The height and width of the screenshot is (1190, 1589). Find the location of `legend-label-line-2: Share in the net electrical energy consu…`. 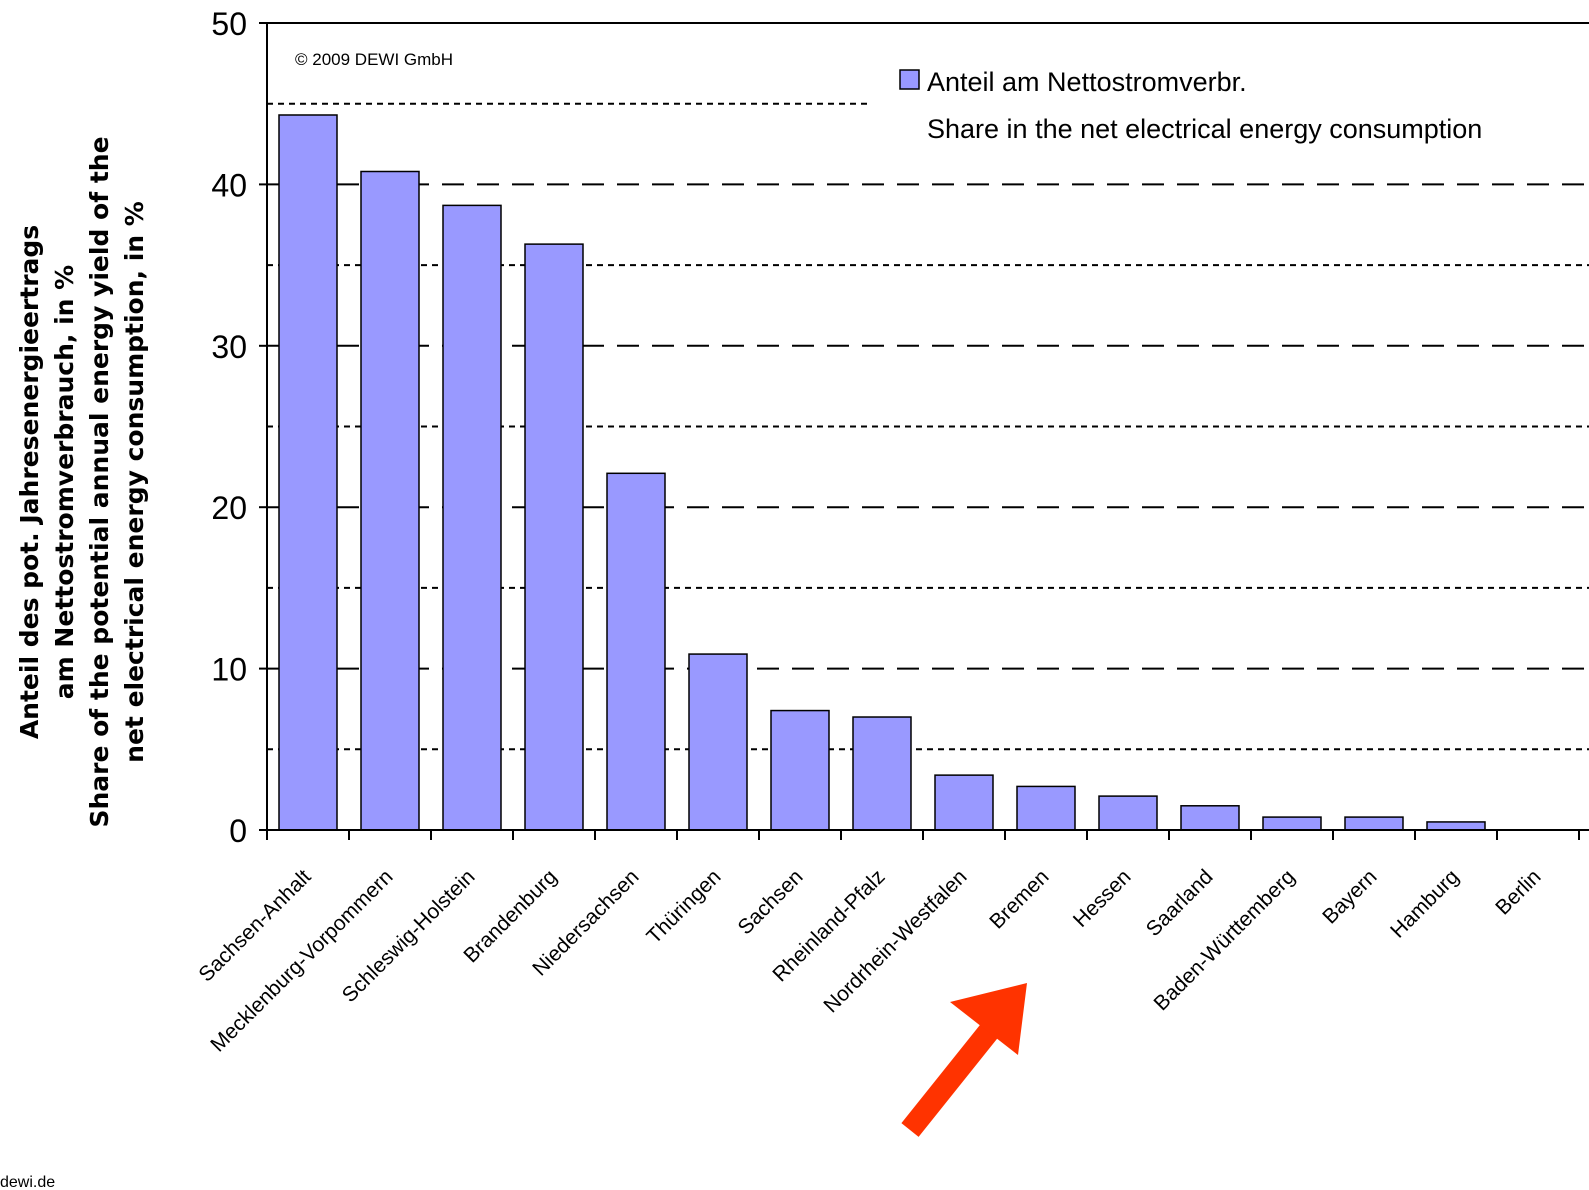

legend-label-line-2: Share in the net electrical energy consu… is located at coordinates (1204, 129).